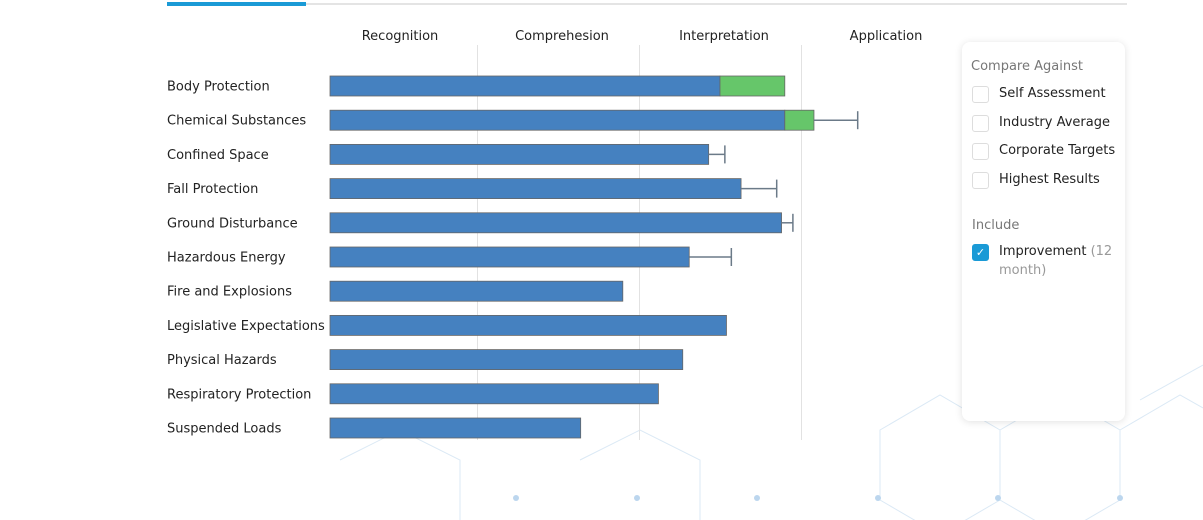 The image size is (1203, 520). What do you see at coordinates (562, 36) in the screenshot?
I see `level-label: Comprehesion` at bounding box center [562, 36].